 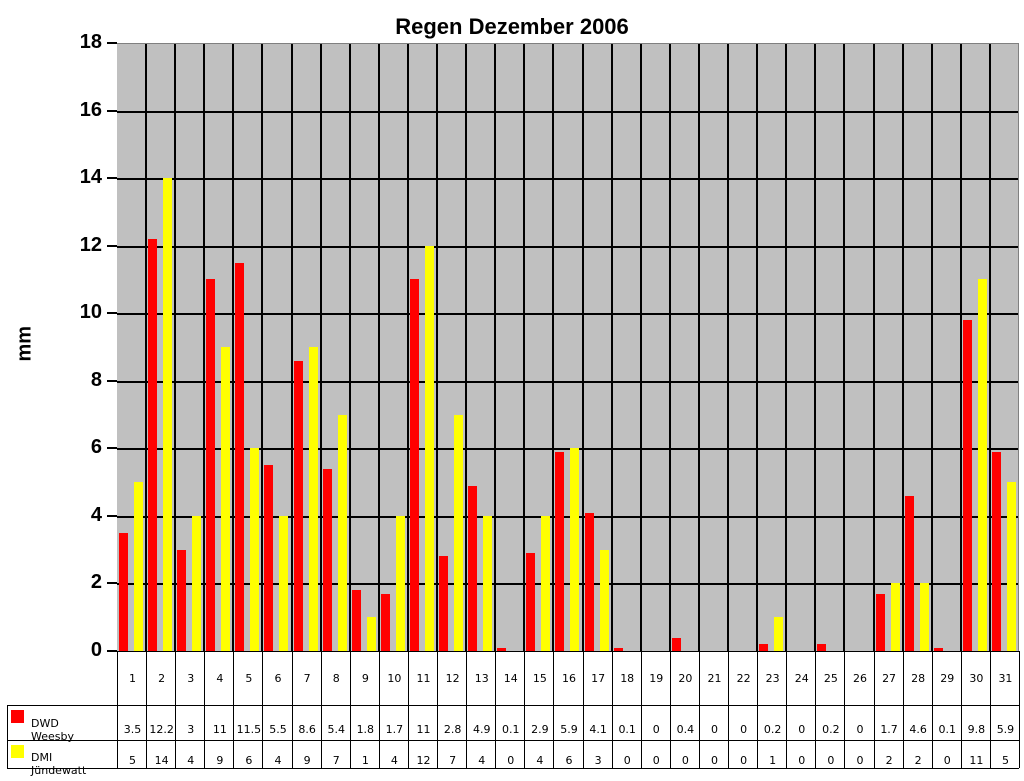 I want to click on x-category-label: 28, so click(x=917, y=678).